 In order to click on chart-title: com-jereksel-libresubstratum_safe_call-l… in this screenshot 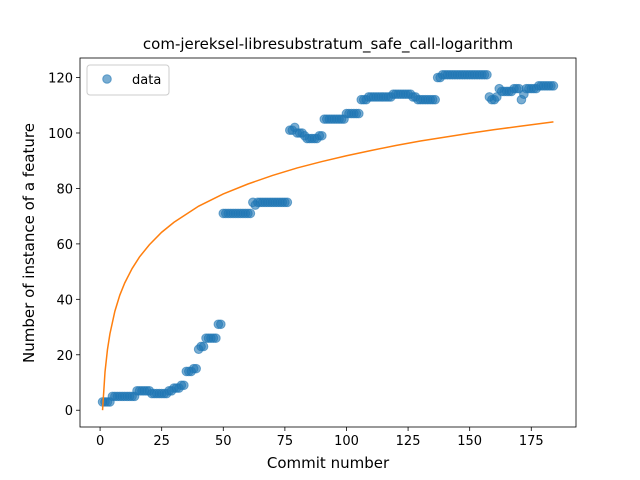, I will do `click(328, 44)`.